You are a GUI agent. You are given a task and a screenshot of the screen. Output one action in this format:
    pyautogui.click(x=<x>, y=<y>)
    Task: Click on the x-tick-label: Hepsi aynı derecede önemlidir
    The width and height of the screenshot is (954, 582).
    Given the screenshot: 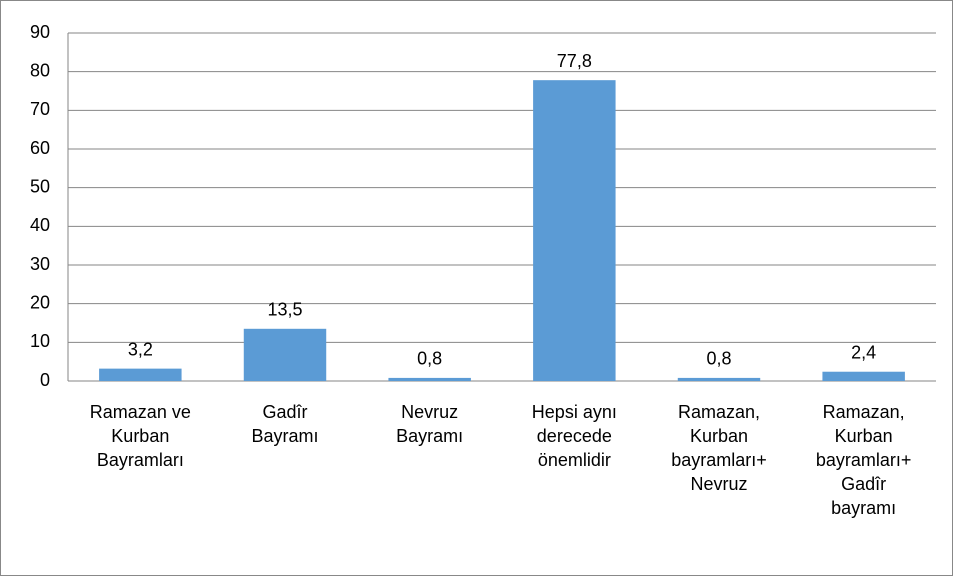 What is the action you would take?
    pyautogui.click(x=574, y=436)
    